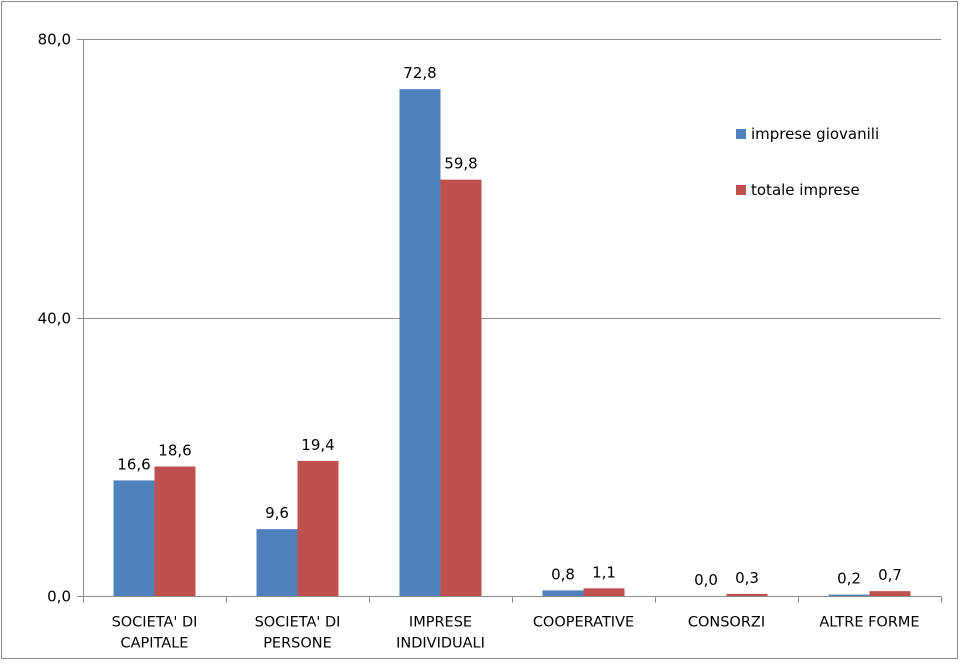 This screenshot has width=961, height=664. What do you see at coordinates (277, 513) in the screenshot?
I see `data-label: 9,6` at bounding box center [277, 513].